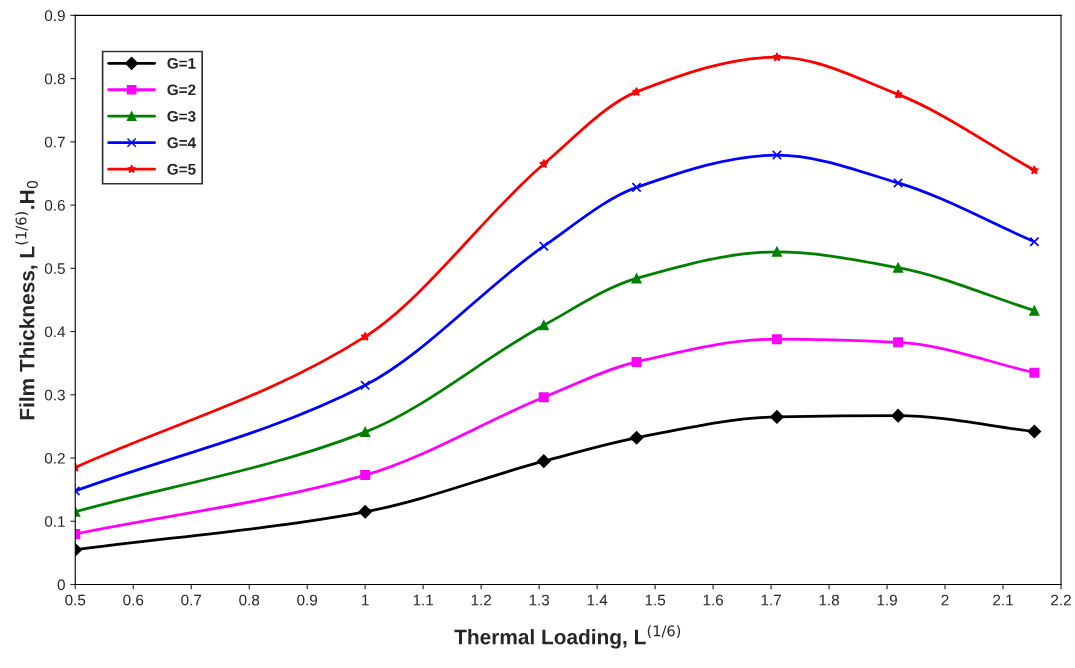 This screenshot has width=1075, height=668. What do you see at coordinates (655, 600) in the screenshot?
I see `x-tick-label: 1.5` at bounding box center [655, 600].